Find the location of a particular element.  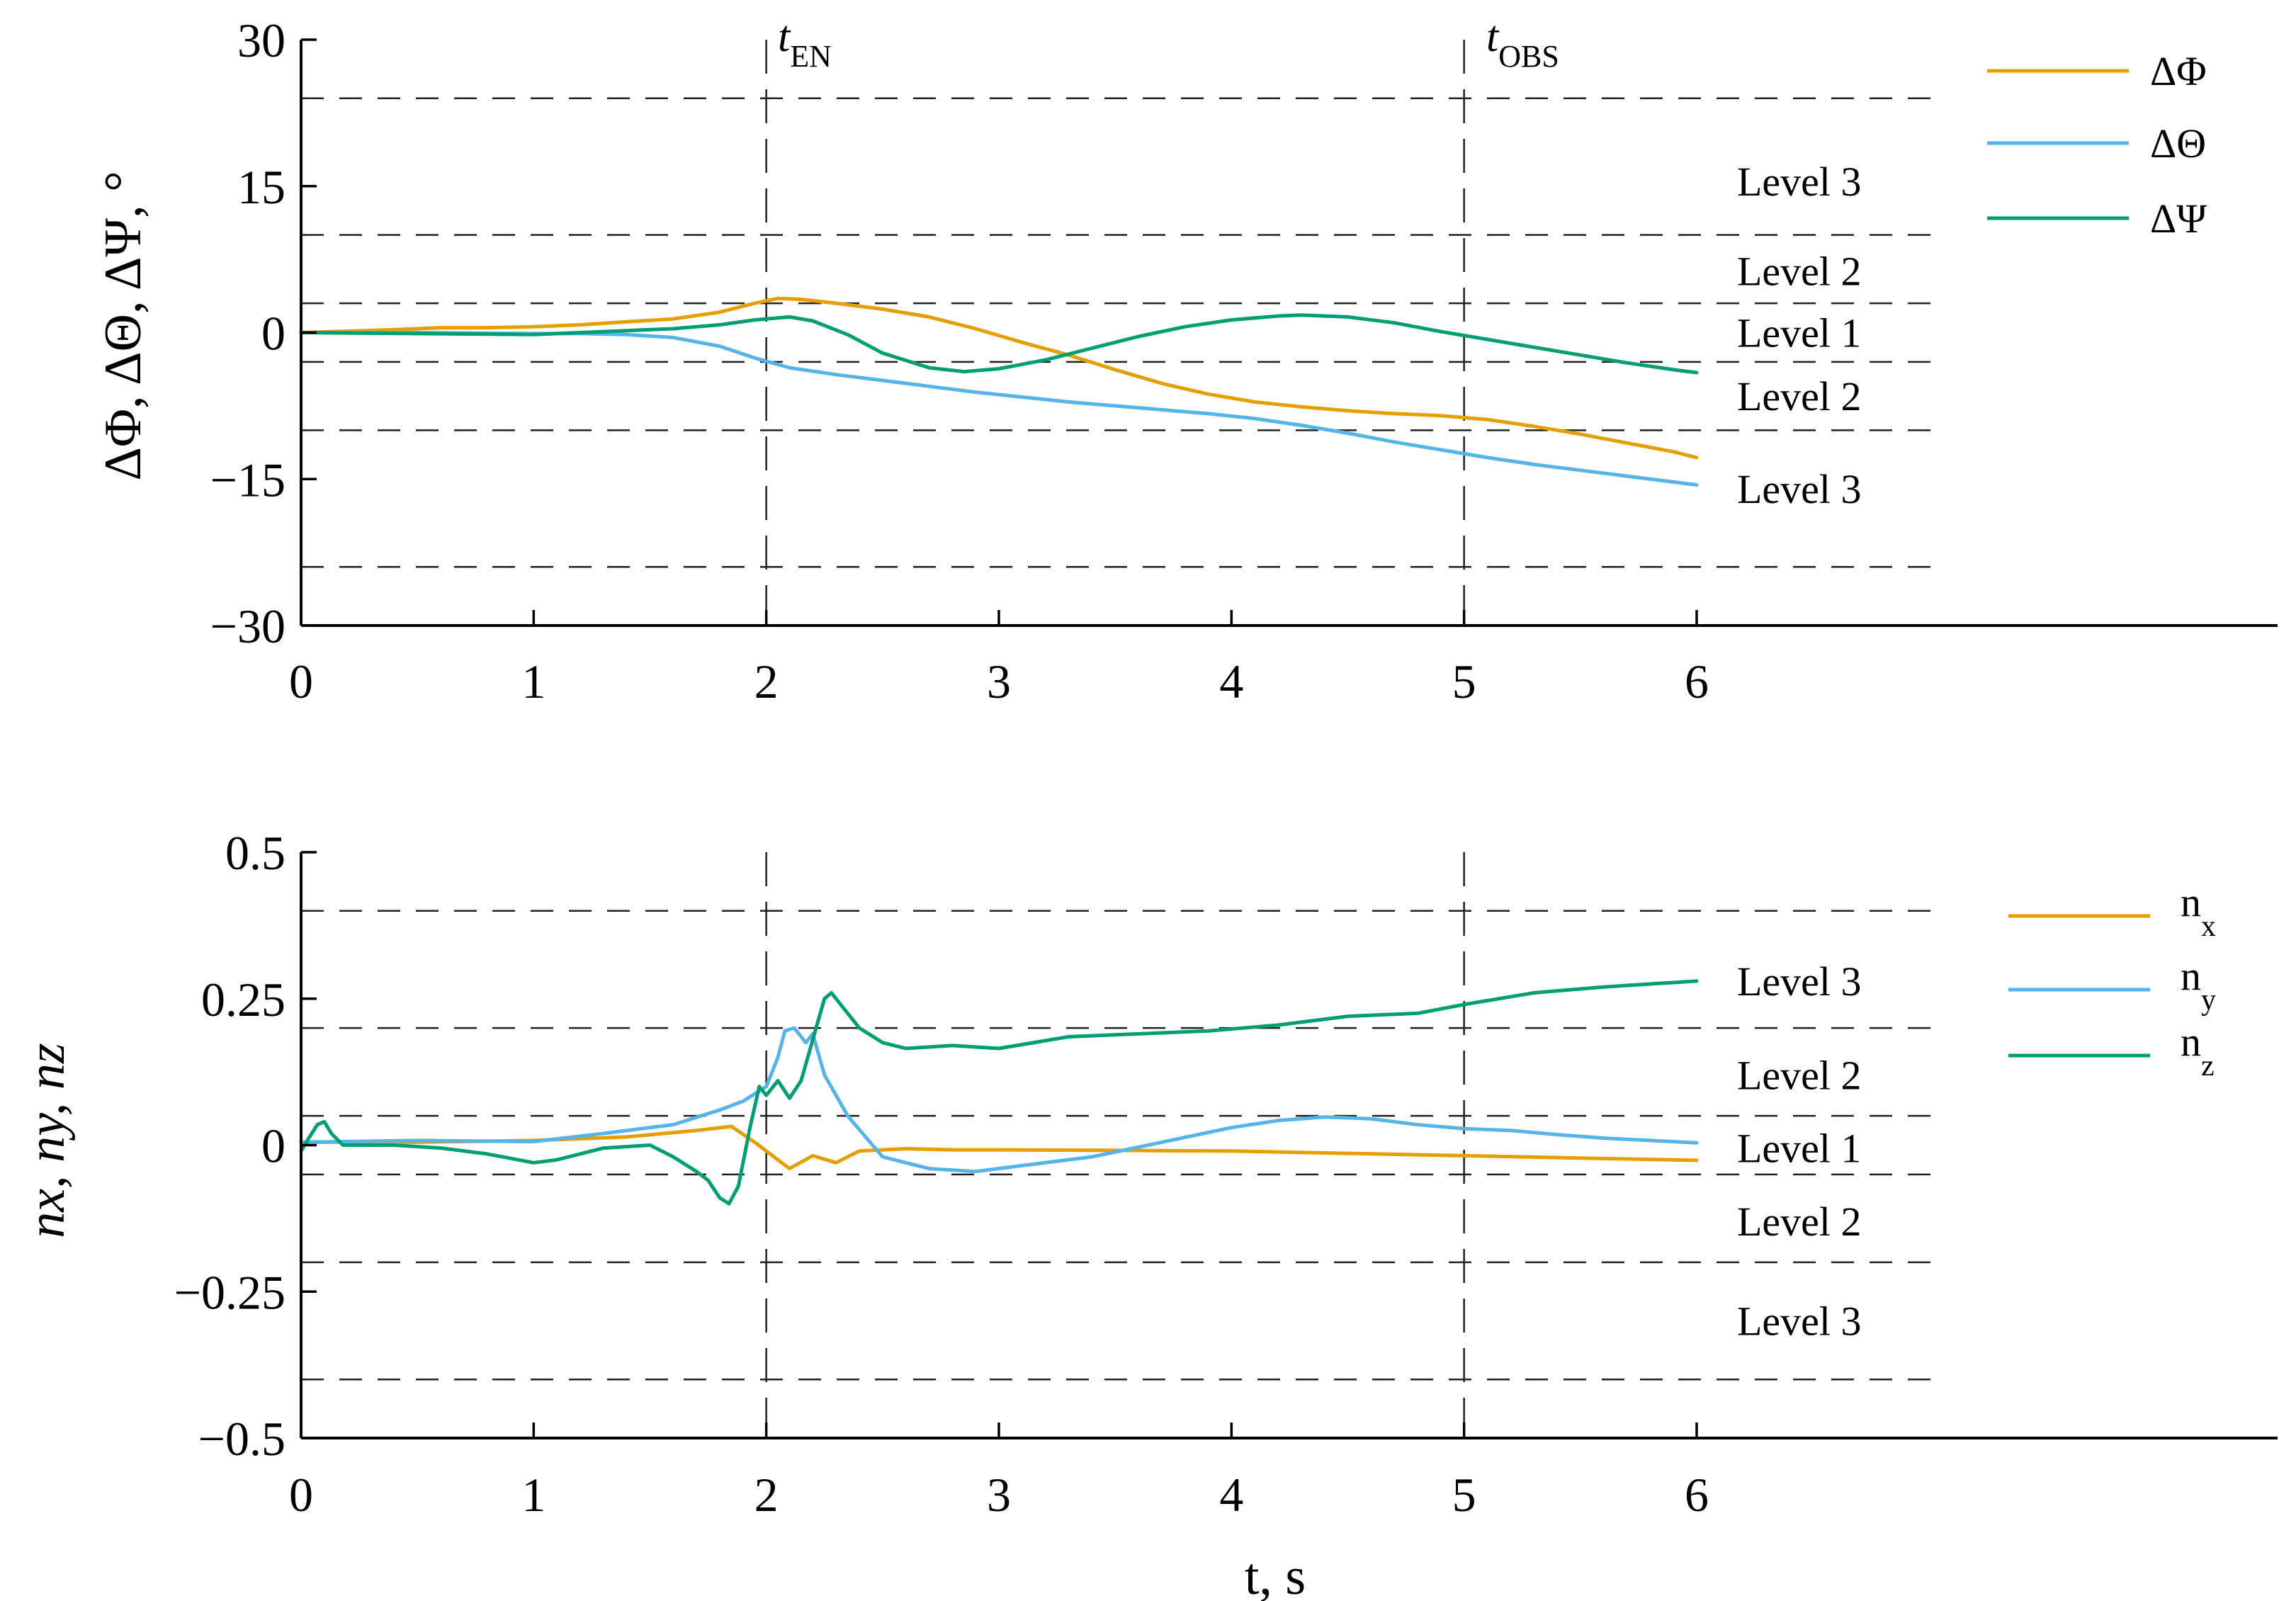

load-factor-x-tick-label: 1 is located at coordinates (533, 1495).